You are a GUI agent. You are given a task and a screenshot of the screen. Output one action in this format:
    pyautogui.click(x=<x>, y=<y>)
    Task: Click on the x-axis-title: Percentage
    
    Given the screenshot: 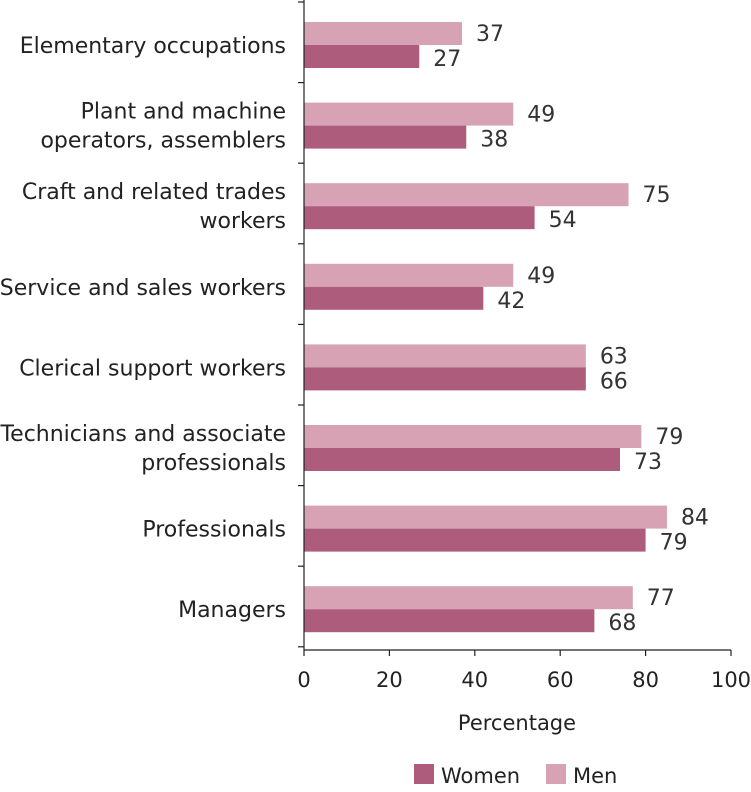 What is the action you would take?
    pyautogui.click(x=517, y=723)
    